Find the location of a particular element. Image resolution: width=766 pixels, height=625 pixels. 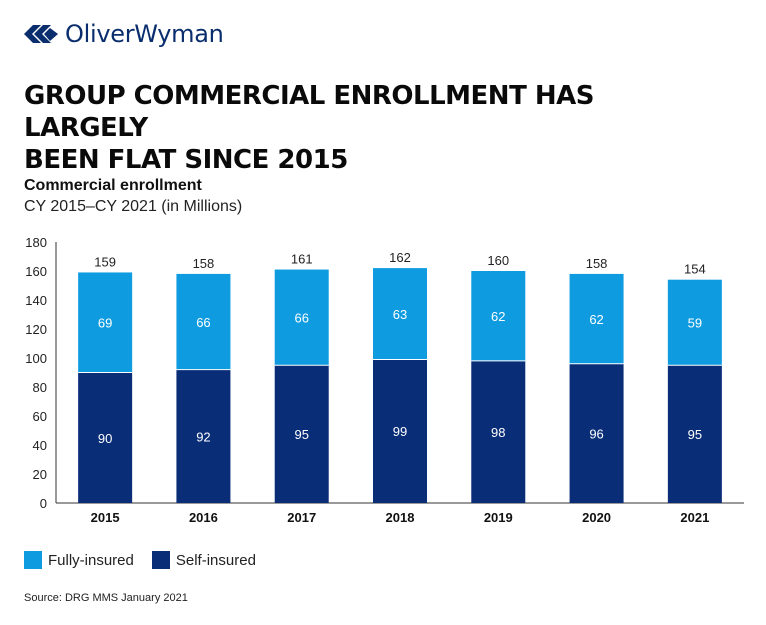

legend-item-self-insured: Self-insured is located at coordinates (203, 560).